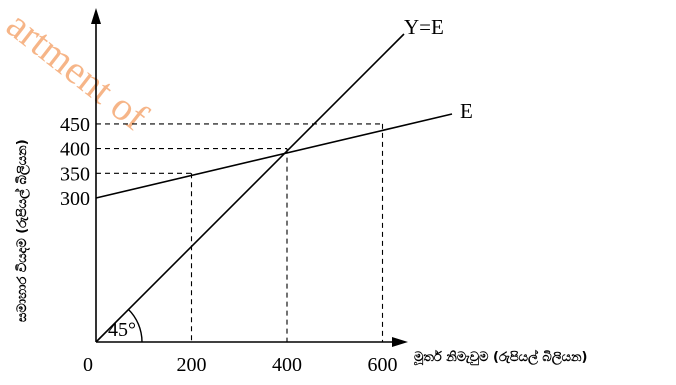 This screenshot has height=385, width=676. What do you see at coordinates (88, 365) in the screenshot?
I see `x-tick-label: 0` at bounding box center [88, 365].